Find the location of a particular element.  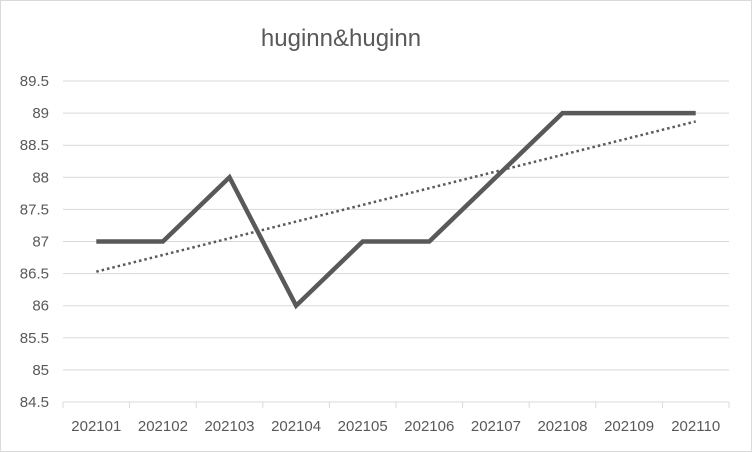

y-tick-label: 87 is located at coordinates (40, 242).